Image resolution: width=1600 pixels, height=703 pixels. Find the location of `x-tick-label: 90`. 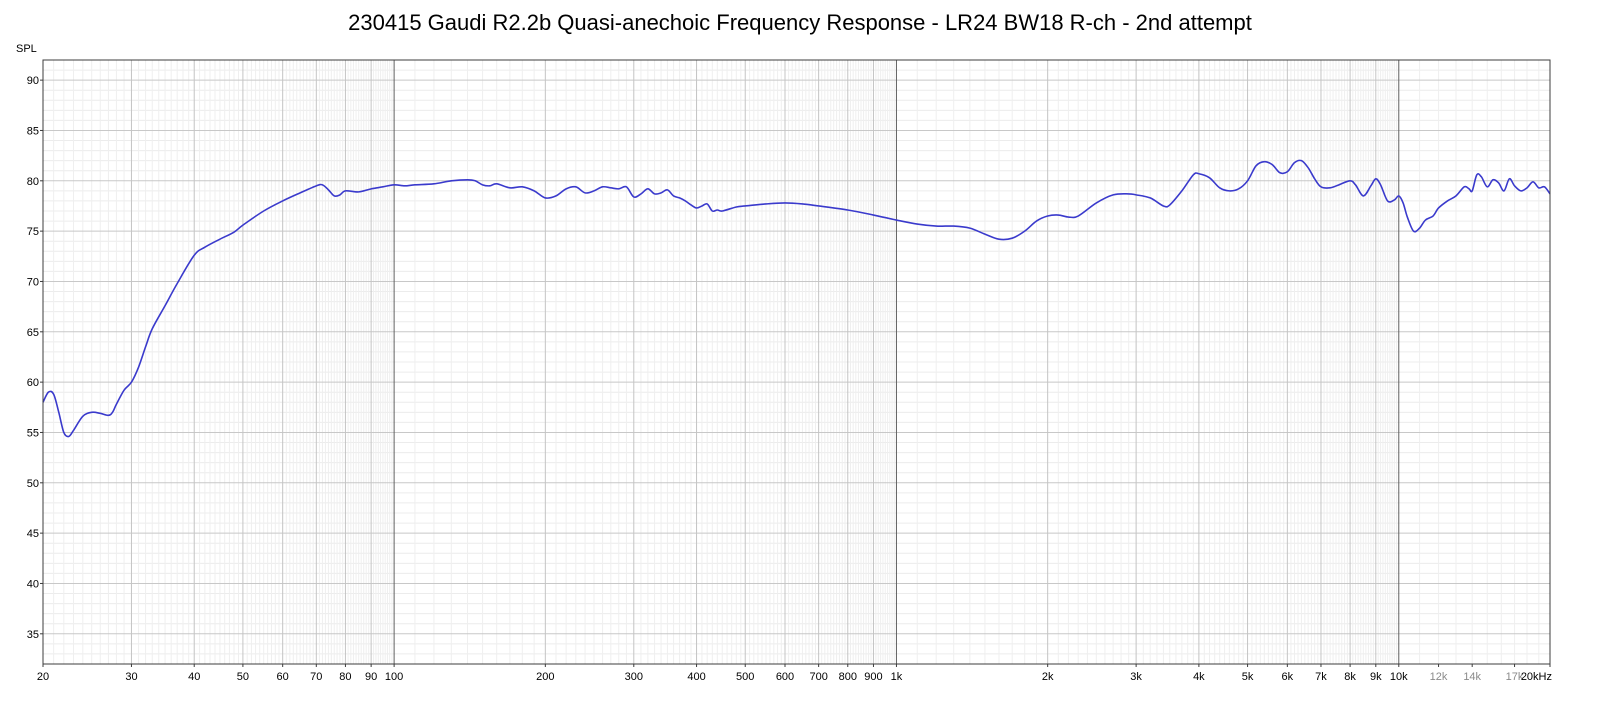

x-tick-label: 90 is located at coordinates (371, 677).